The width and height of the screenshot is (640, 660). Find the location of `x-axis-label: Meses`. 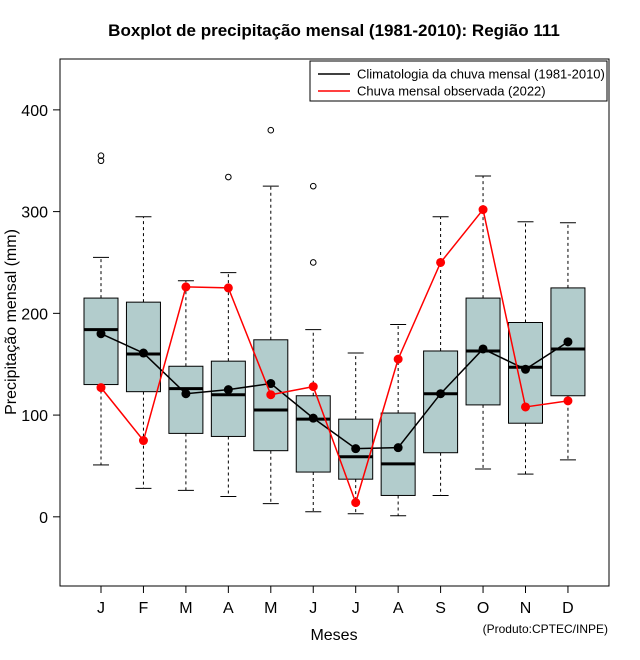

x-axis-label: Meses is located at coordinates (333, 635).